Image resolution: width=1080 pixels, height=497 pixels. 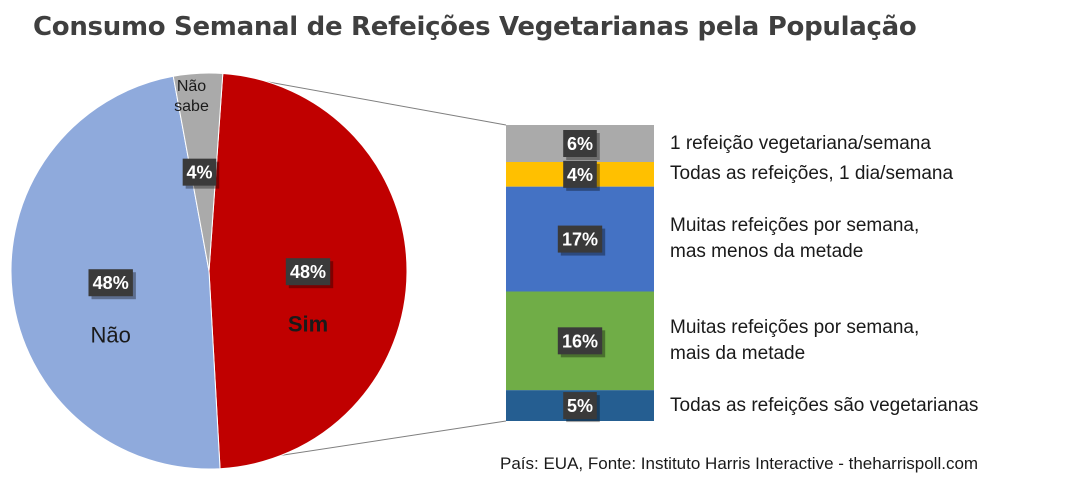 I want to click on legend-label-2: Todas as refeições, 1 dia/semana, so click(x=812, y=174).